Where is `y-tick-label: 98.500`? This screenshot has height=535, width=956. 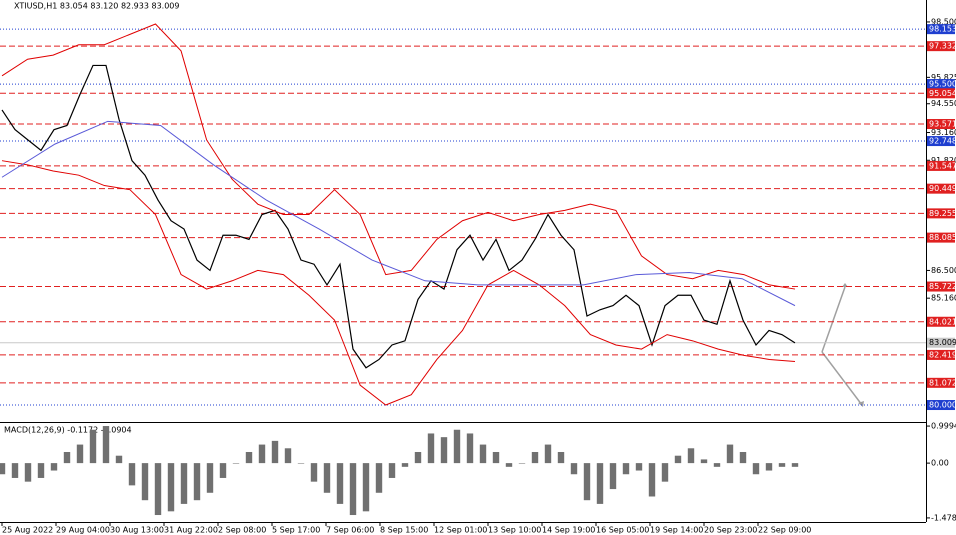
y-tick-label: 98.500 is located at coordinates (943, 21).